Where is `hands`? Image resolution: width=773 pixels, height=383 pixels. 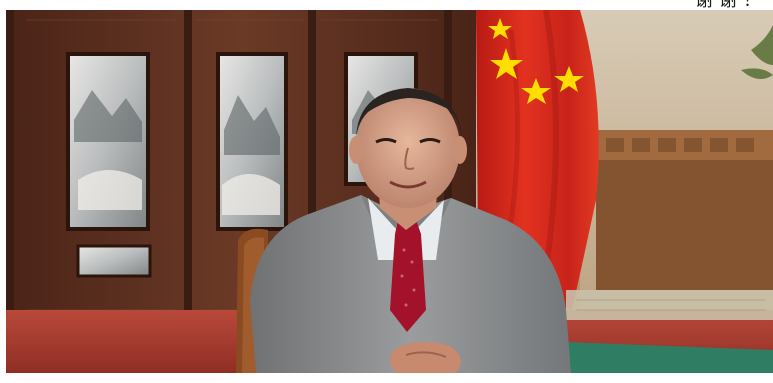 hands is located at coordinates (425, 357).